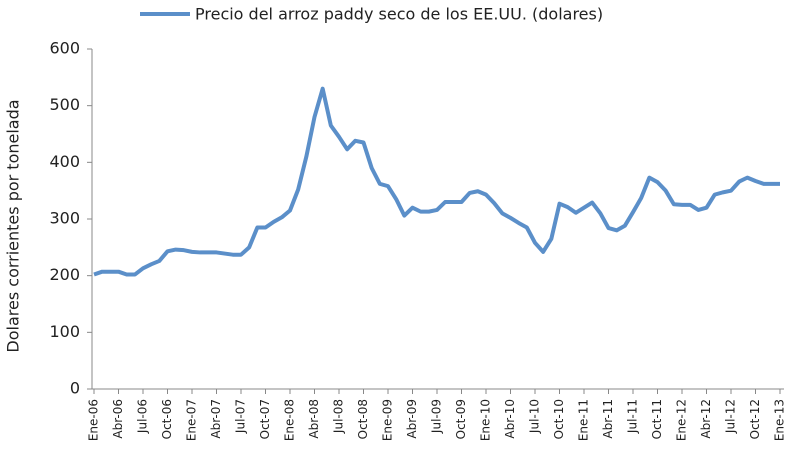 The width and height of the screenshot is (789, 457). What do you see at coordinates (192, 420) in the screenshot?
I see `x-tick-label: Ene-07` at bounding box center [192, 420].